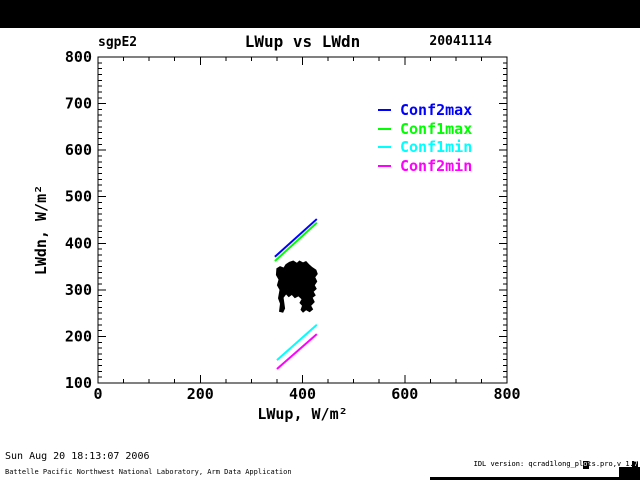 Image resolution: width=640 pixels, height=480 pixels. What do you see at coordinates (296, 238) in the screenshot?
I see `series-line-conf2max` at bounding box center [296, 238].